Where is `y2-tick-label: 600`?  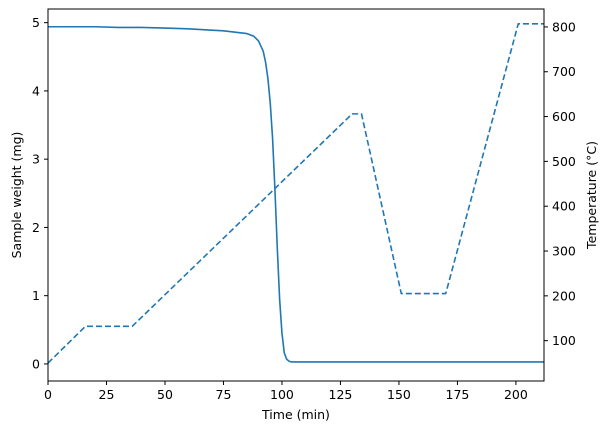 y2-tick-label: 600 is located at coordinates (564, 116).